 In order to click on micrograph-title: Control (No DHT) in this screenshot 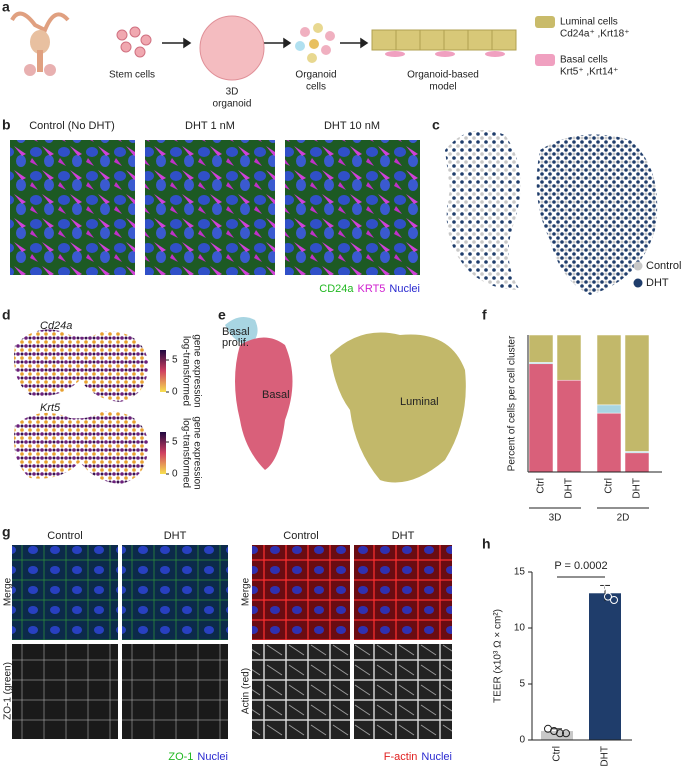, I will do `click(72, 126)`.